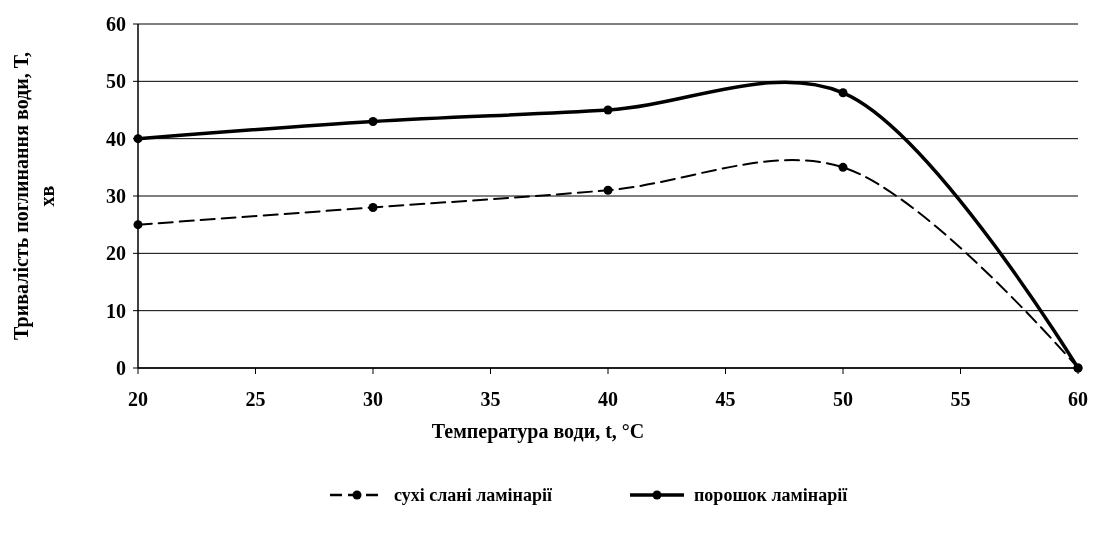  I want to click on x-tick-label: 55, so click(960, 399).